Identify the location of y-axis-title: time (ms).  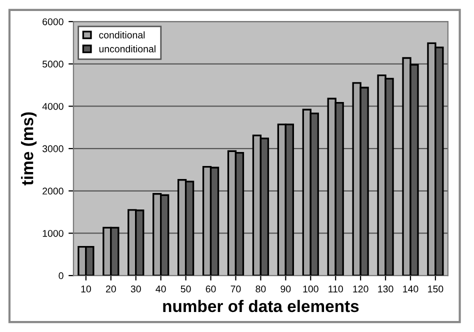
(29, 149).